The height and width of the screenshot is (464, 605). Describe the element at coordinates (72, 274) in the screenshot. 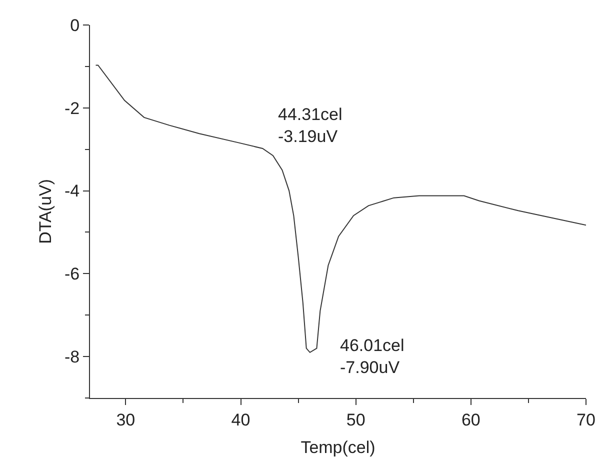

I see `y-tick-label: -6` at that location.